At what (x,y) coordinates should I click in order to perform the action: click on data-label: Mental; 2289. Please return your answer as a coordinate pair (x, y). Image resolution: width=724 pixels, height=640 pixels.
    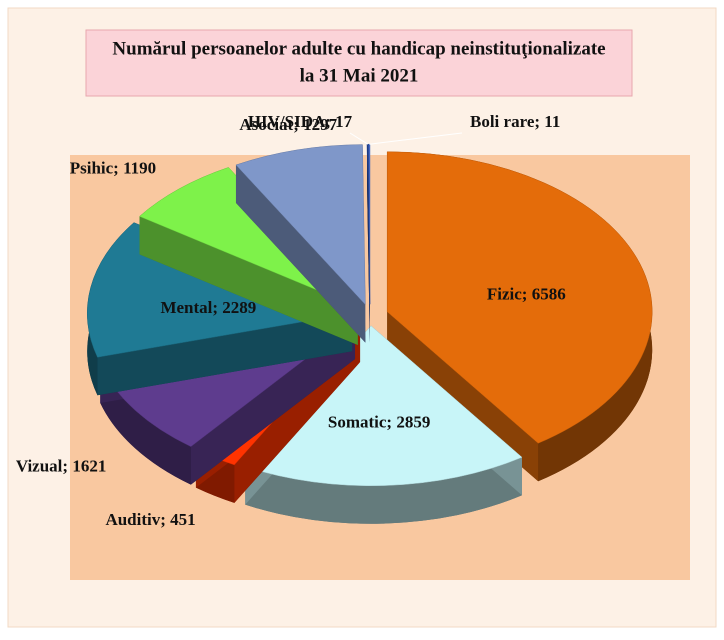
    Looking at the image, I should click on (208, 307).